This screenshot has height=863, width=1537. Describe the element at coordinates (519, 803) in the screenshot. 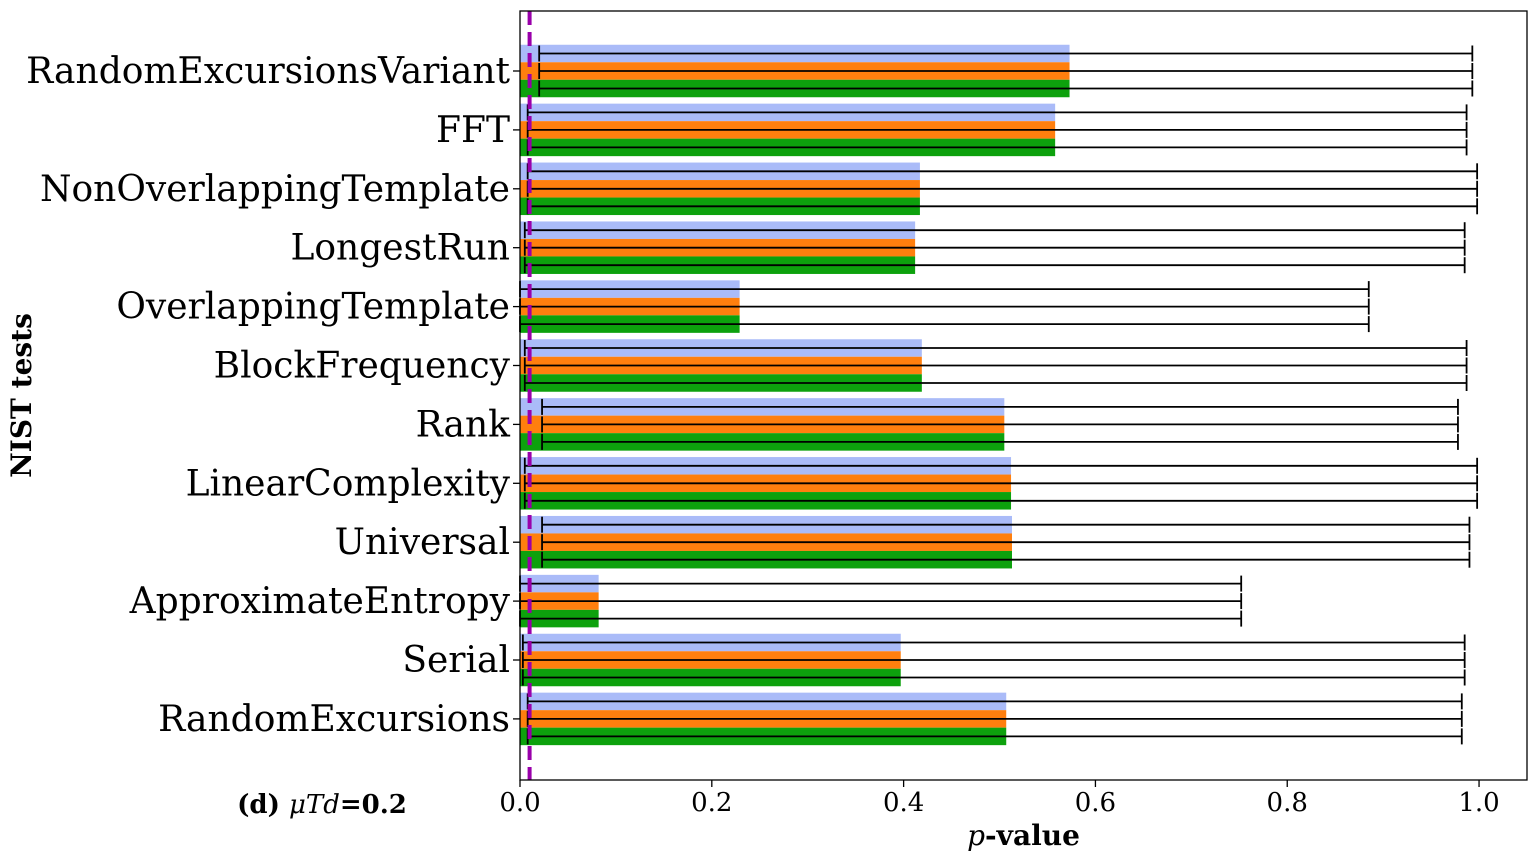

I see `x-tick-label: 0.0` at that location.